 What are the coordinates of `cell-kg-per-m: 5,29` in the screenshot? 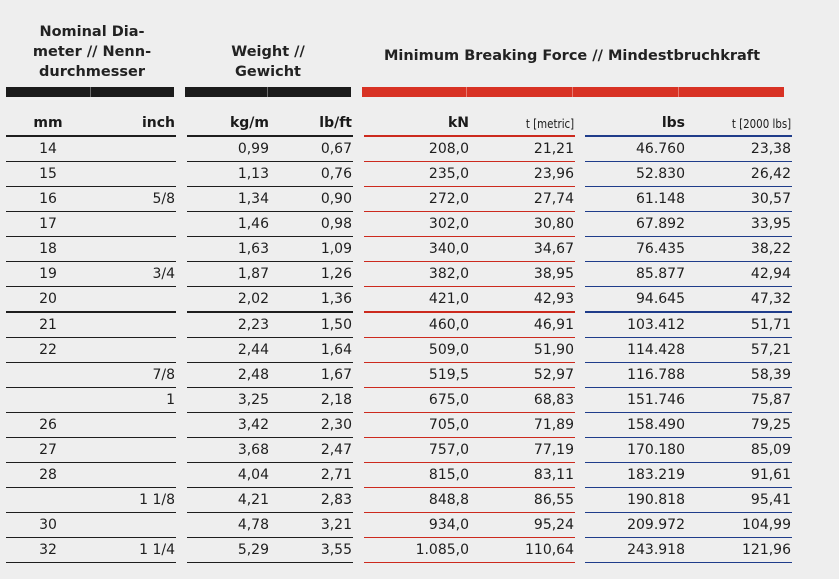 It's located at (228, 550).